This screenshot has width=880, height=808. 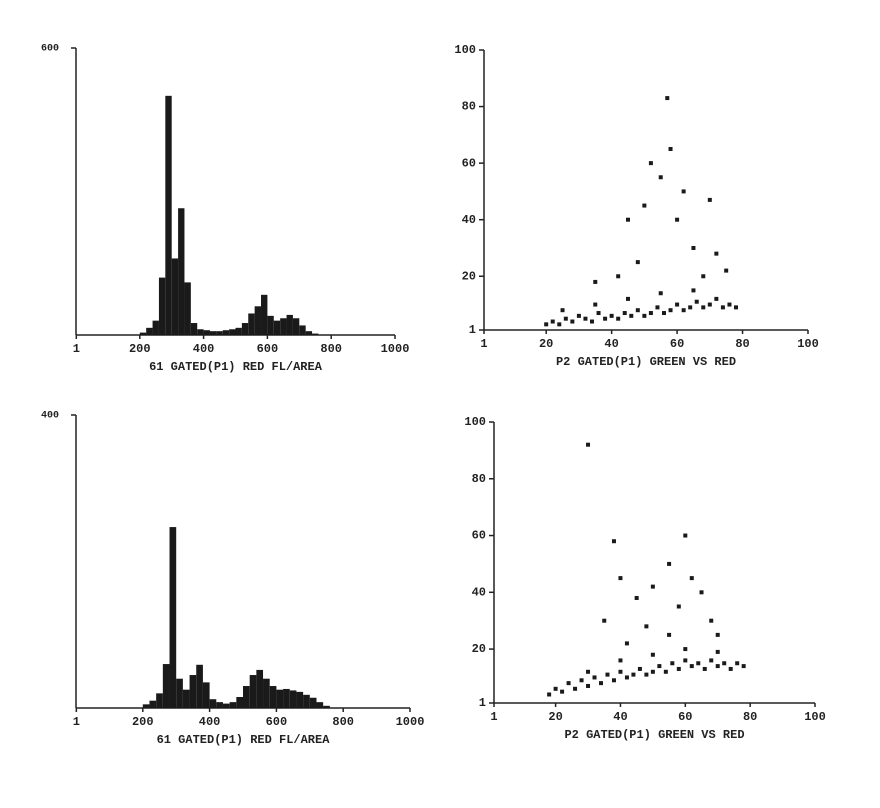 I want to click on y-tick-label: 60, so click(x=479, y=536).